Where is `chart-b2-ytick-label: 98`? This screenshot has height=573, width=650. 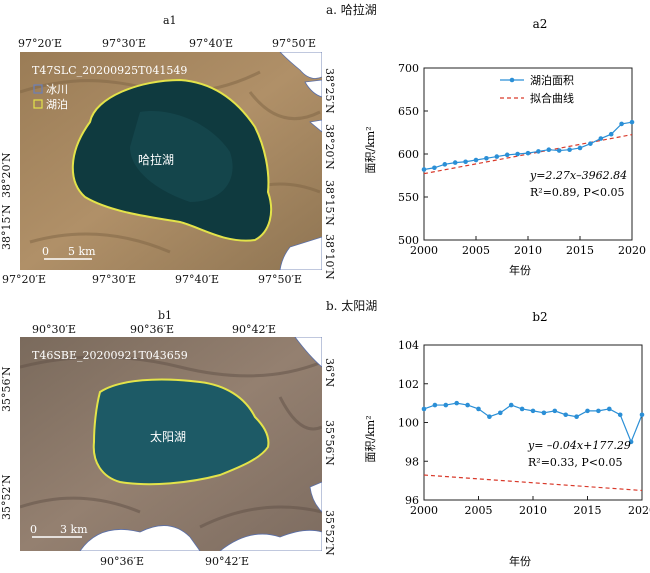
chart-b2-ytick-label: 98 is located at coordinates (412, 461).